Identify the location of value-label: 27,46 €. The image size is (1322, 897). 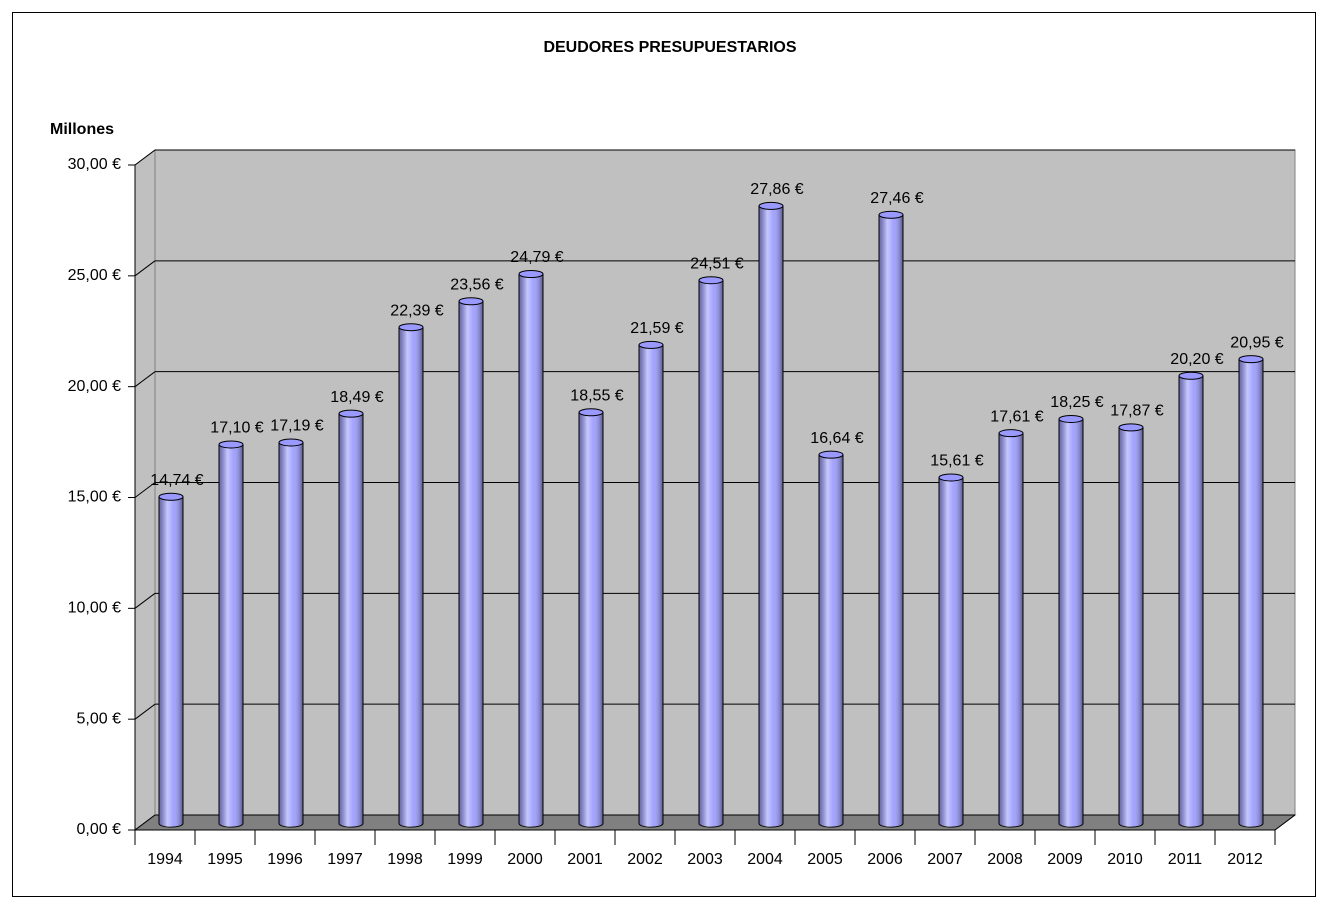
(896, 198).